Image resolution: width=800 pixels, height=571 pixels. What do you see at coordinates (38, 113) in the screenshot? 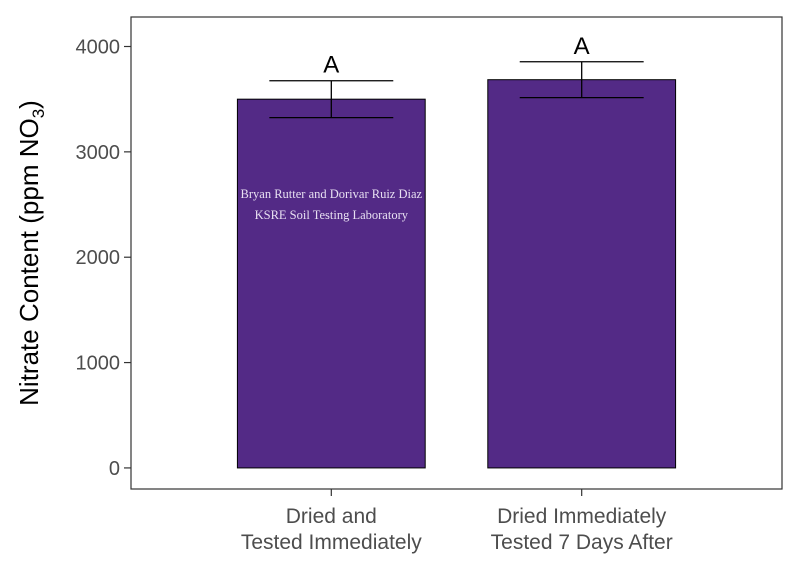
I see `y-axis-title-subscript: 3` at bounding box center [38, 113].